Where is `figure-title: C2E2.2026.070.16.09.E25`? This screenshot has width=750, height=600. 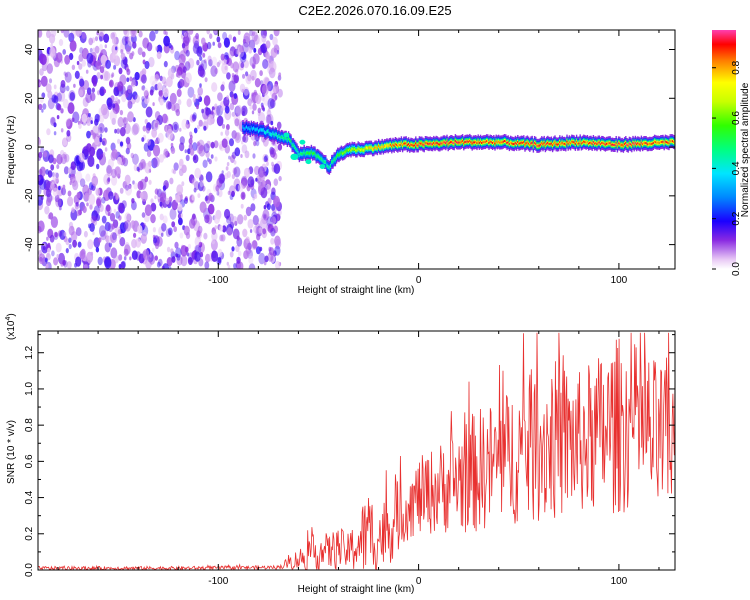 figure-title: C2E2.2026.070.16.09.E25 is located at coordinates (375, 10).